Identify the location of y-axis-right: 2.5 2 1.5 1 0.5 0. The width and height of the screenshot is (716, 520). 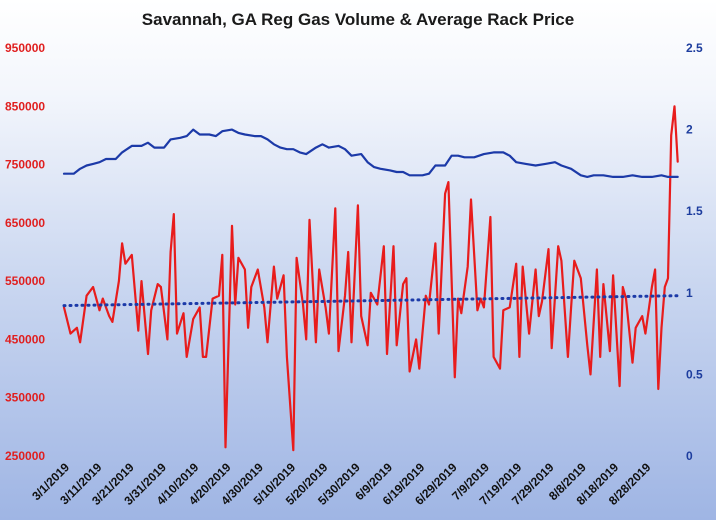
(694, 252).